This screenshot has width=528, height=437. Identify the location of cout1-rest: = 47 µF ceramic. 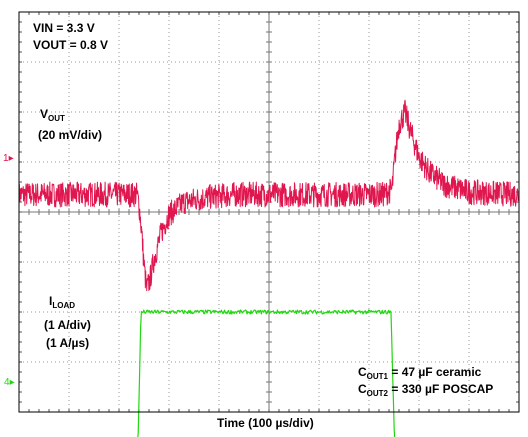
(435, 372).